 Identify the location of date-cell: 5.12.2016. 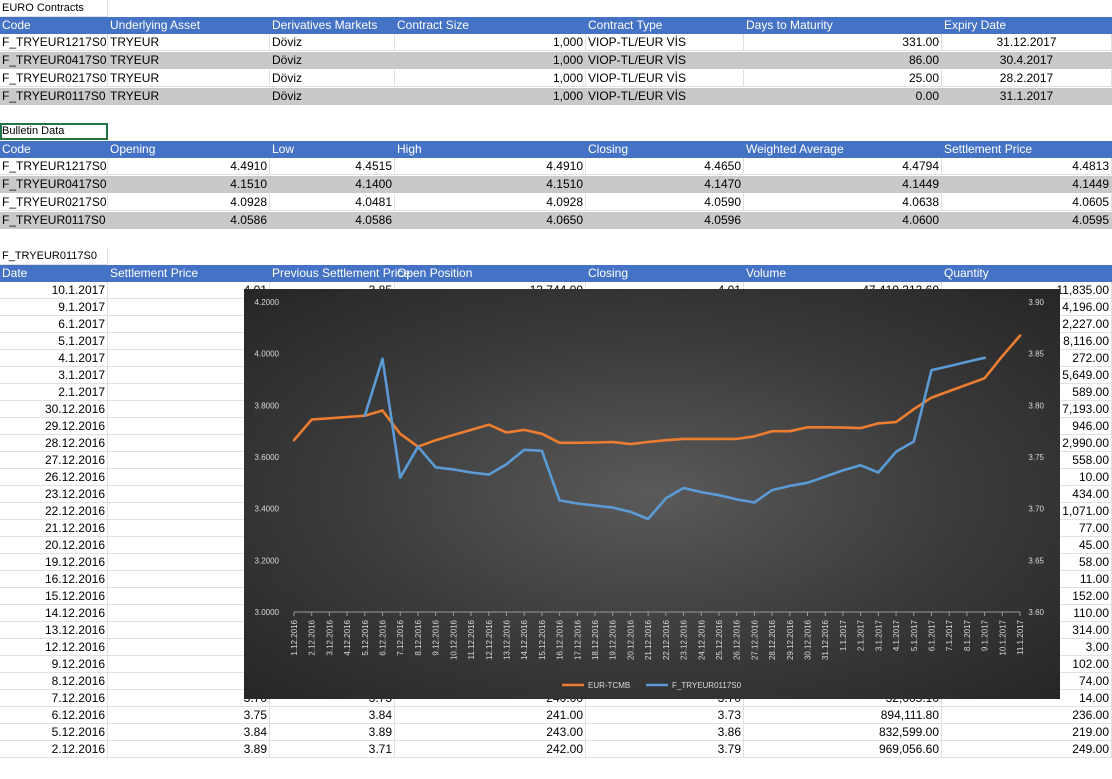
(54, 732).